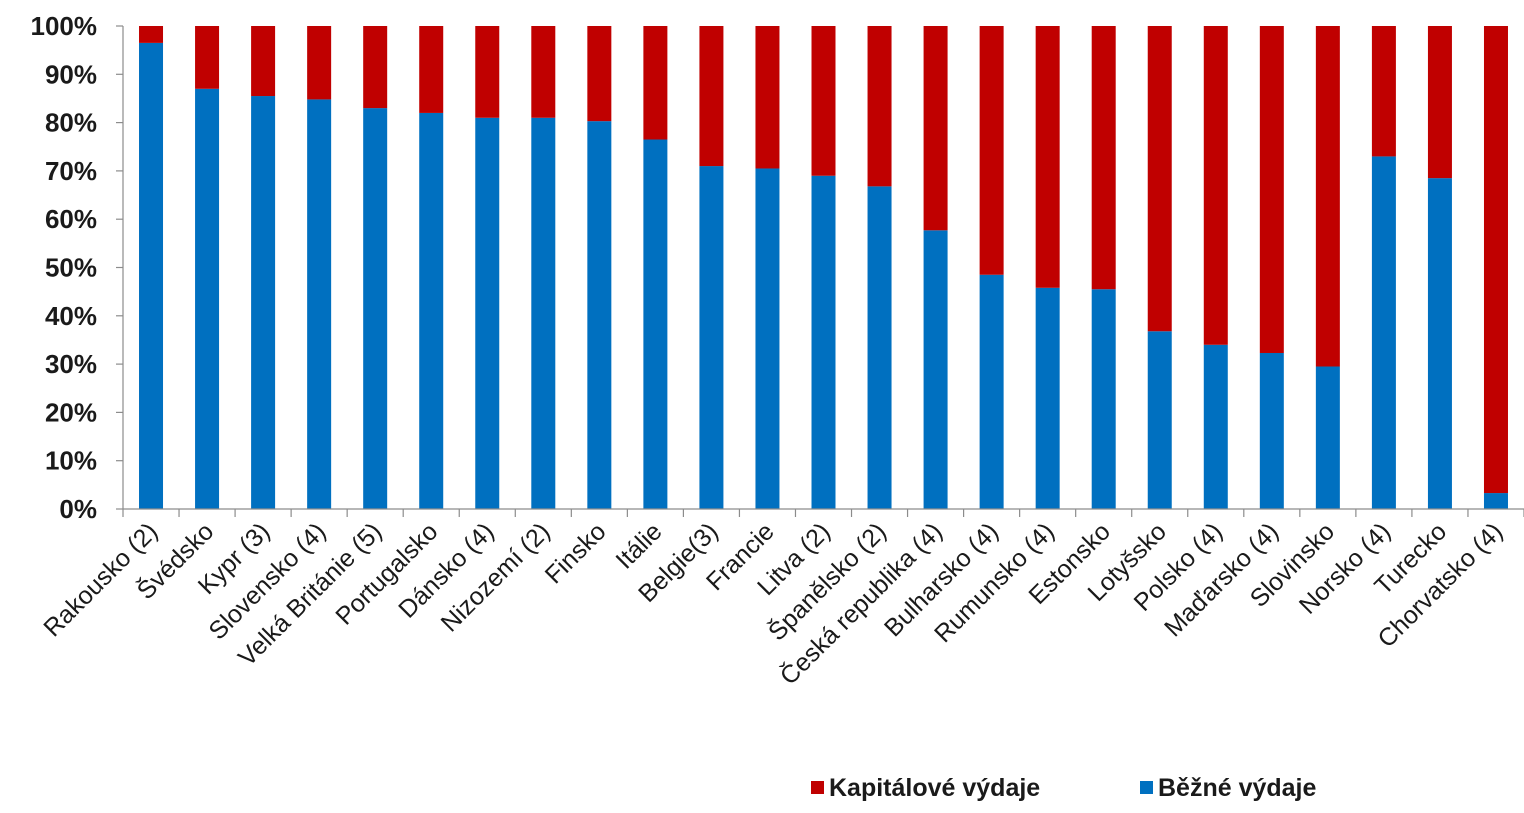 The image size is (1524, 813). I want to click on x-tick-label: Finsko, so click(576, 553).